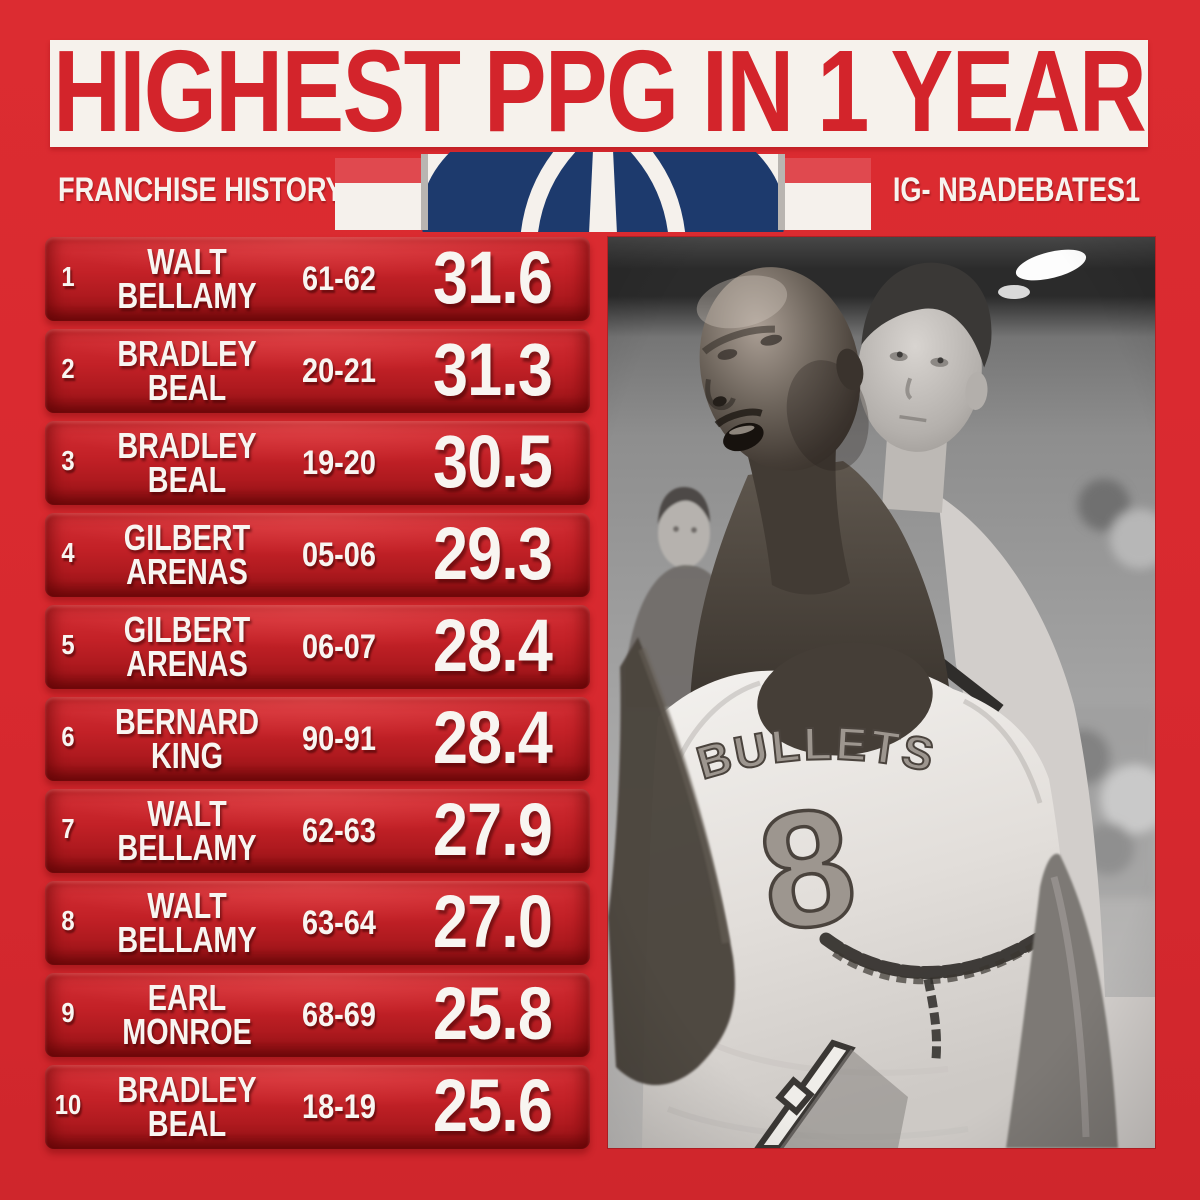 This screenshot has width=1200, height=1200. Describe the element at coordinates (339, 370) in the screenshot. I see `season-label: 20-21` at that location.